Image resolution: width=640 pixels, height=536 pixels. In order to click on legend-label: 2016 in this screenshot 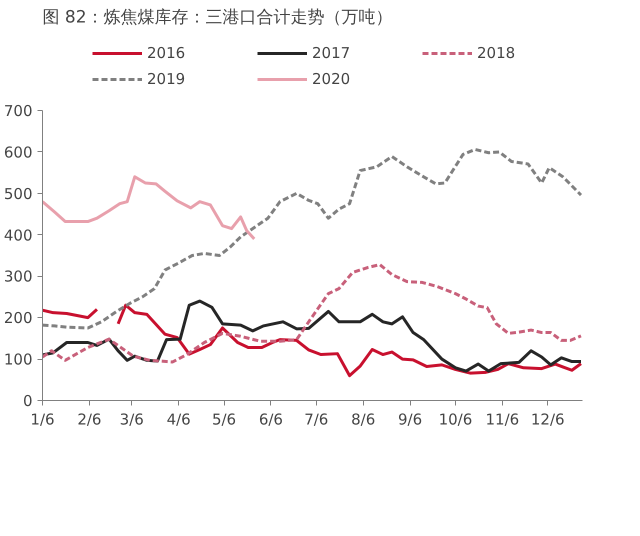, I will do `click(166, 53)`.